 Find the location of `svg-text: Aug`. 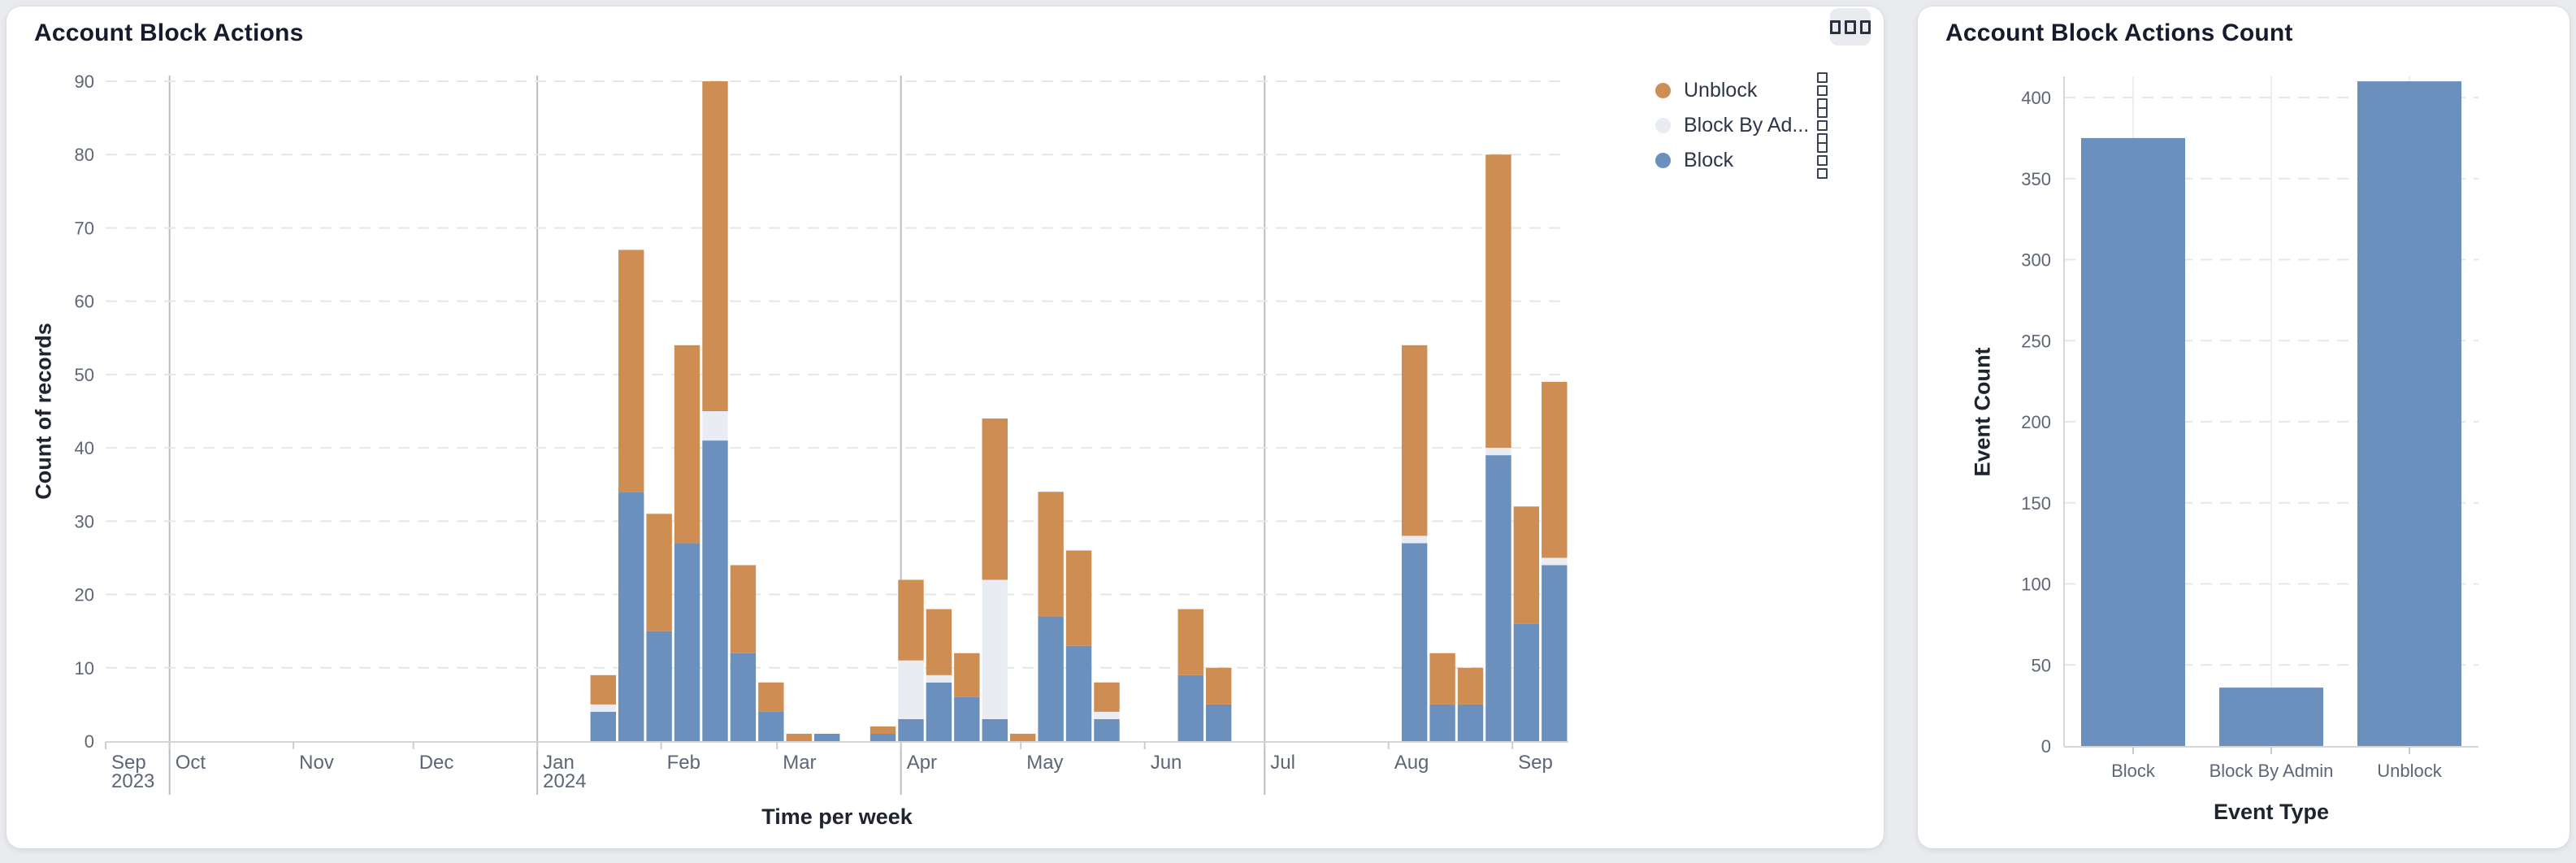

svg-text: Aug is located at coordinates (1411, 763).